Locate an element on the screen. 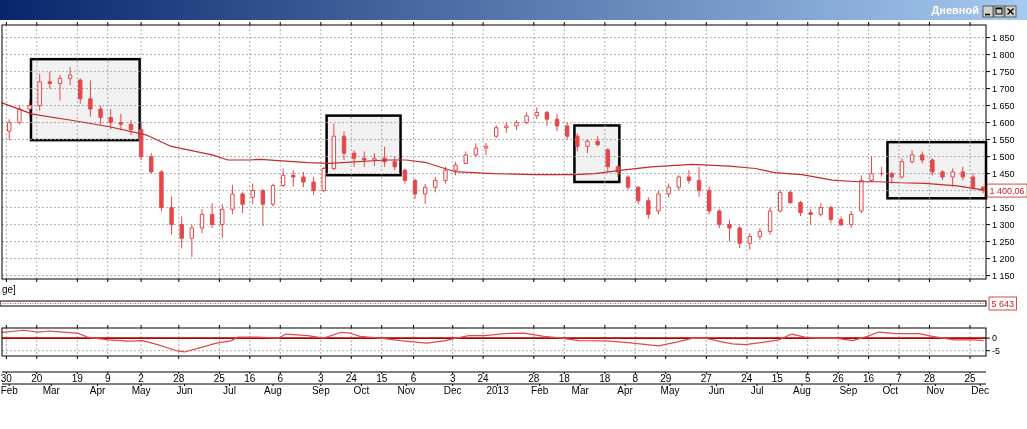 The image size is (1027, 429). line-series is located at coordinates (492, 341).